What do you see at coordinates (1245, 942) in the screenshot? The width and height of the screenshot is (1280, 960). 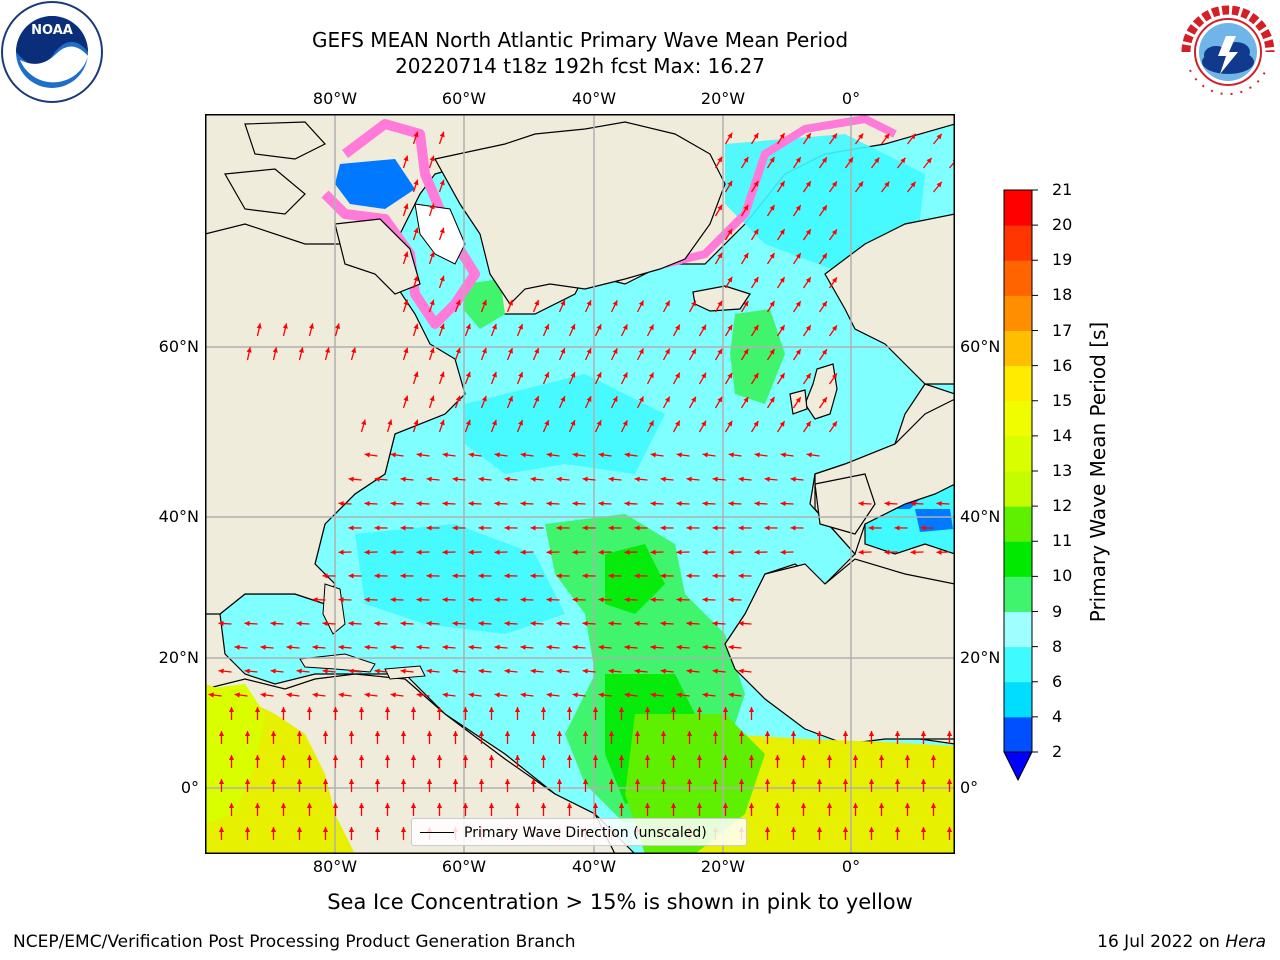 I see `footer-host: Hera` at bounding box center [1245, 942].